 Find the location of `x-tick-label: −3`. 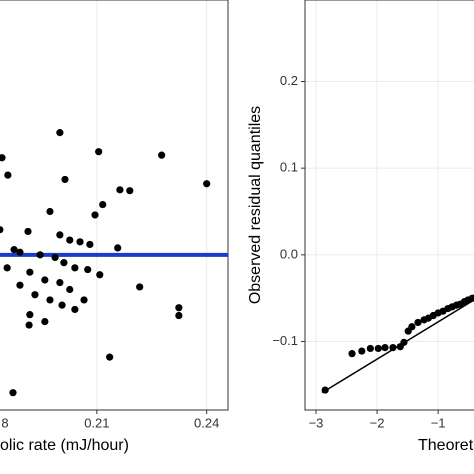

x-tick-label: −3 is located at coordinates (316, 422).